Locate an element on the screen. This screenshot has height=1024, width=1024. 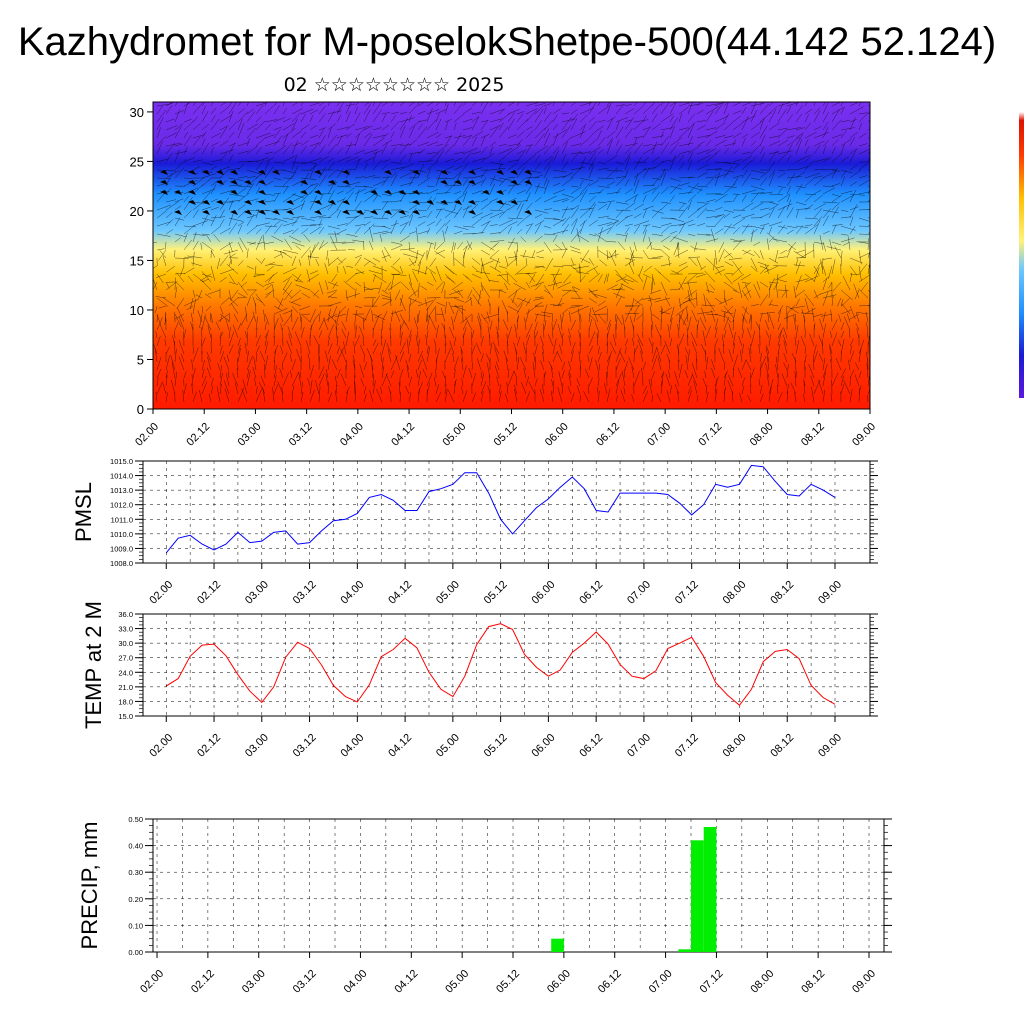
chart-subtitle: 02 ☆☆☆☆☆☆☆☆ 2025 is located at coordinates (394, 85).